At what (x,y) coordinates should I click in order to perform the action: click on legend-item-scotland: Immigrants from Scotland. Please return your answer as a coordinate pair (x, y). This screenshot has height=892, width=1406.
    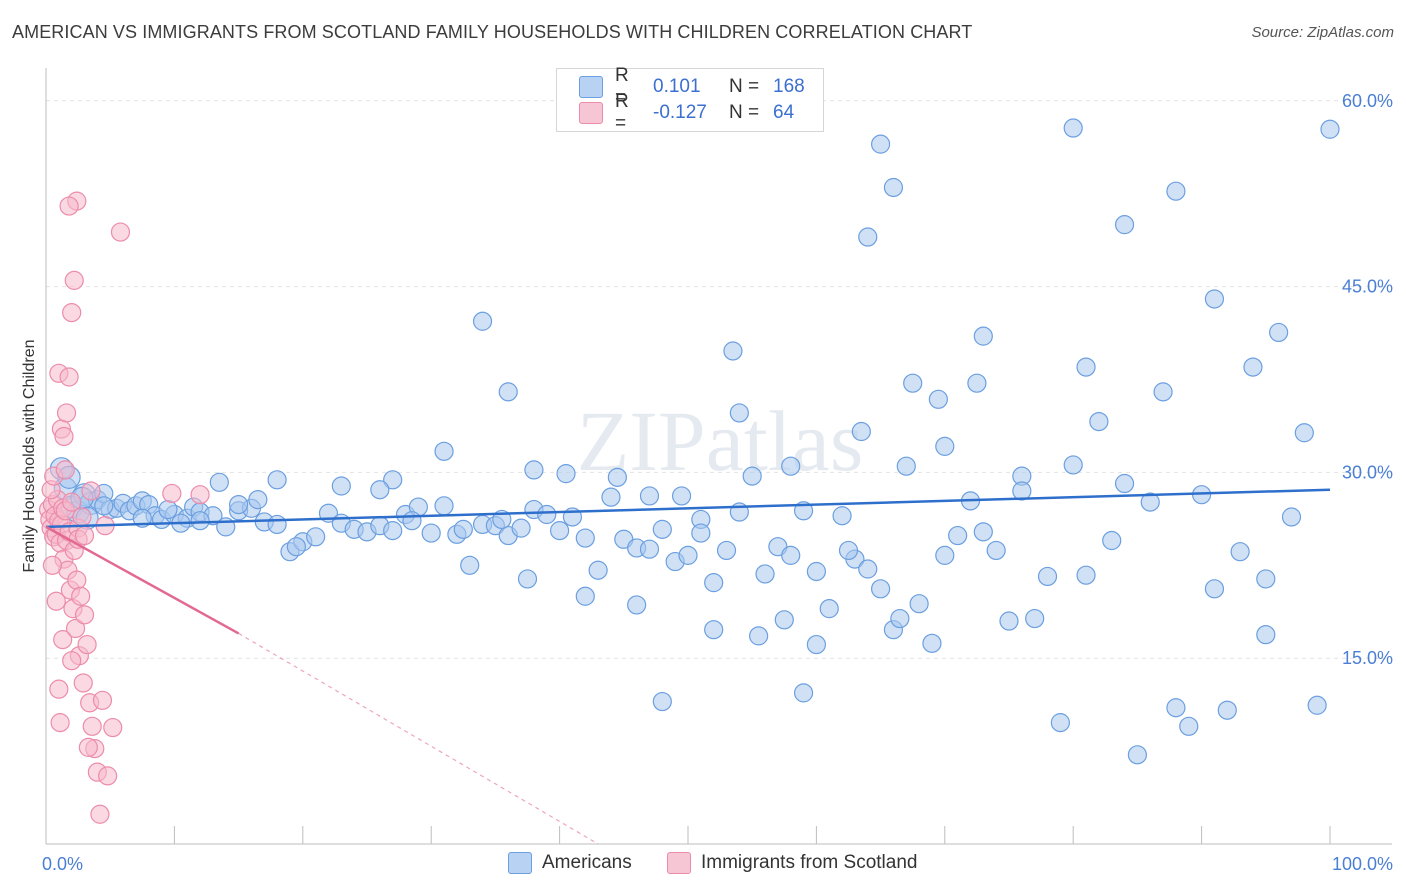
    Looking at the image, I should click on (792, 863).